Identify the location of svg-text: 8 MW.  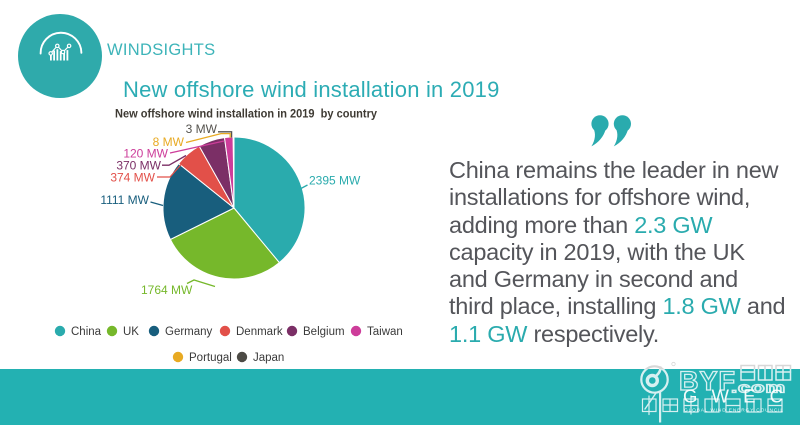
(169, 142).